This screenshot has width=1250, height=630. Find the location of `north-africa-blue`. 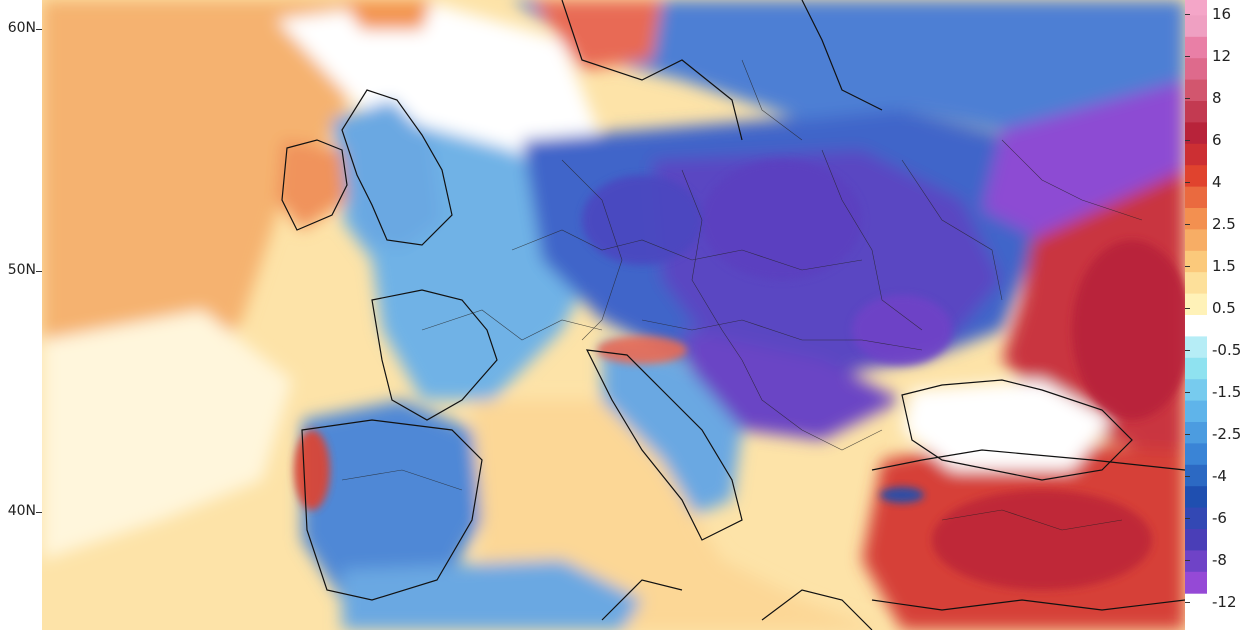

north-africa-blue is located at coordinates (492, 595).